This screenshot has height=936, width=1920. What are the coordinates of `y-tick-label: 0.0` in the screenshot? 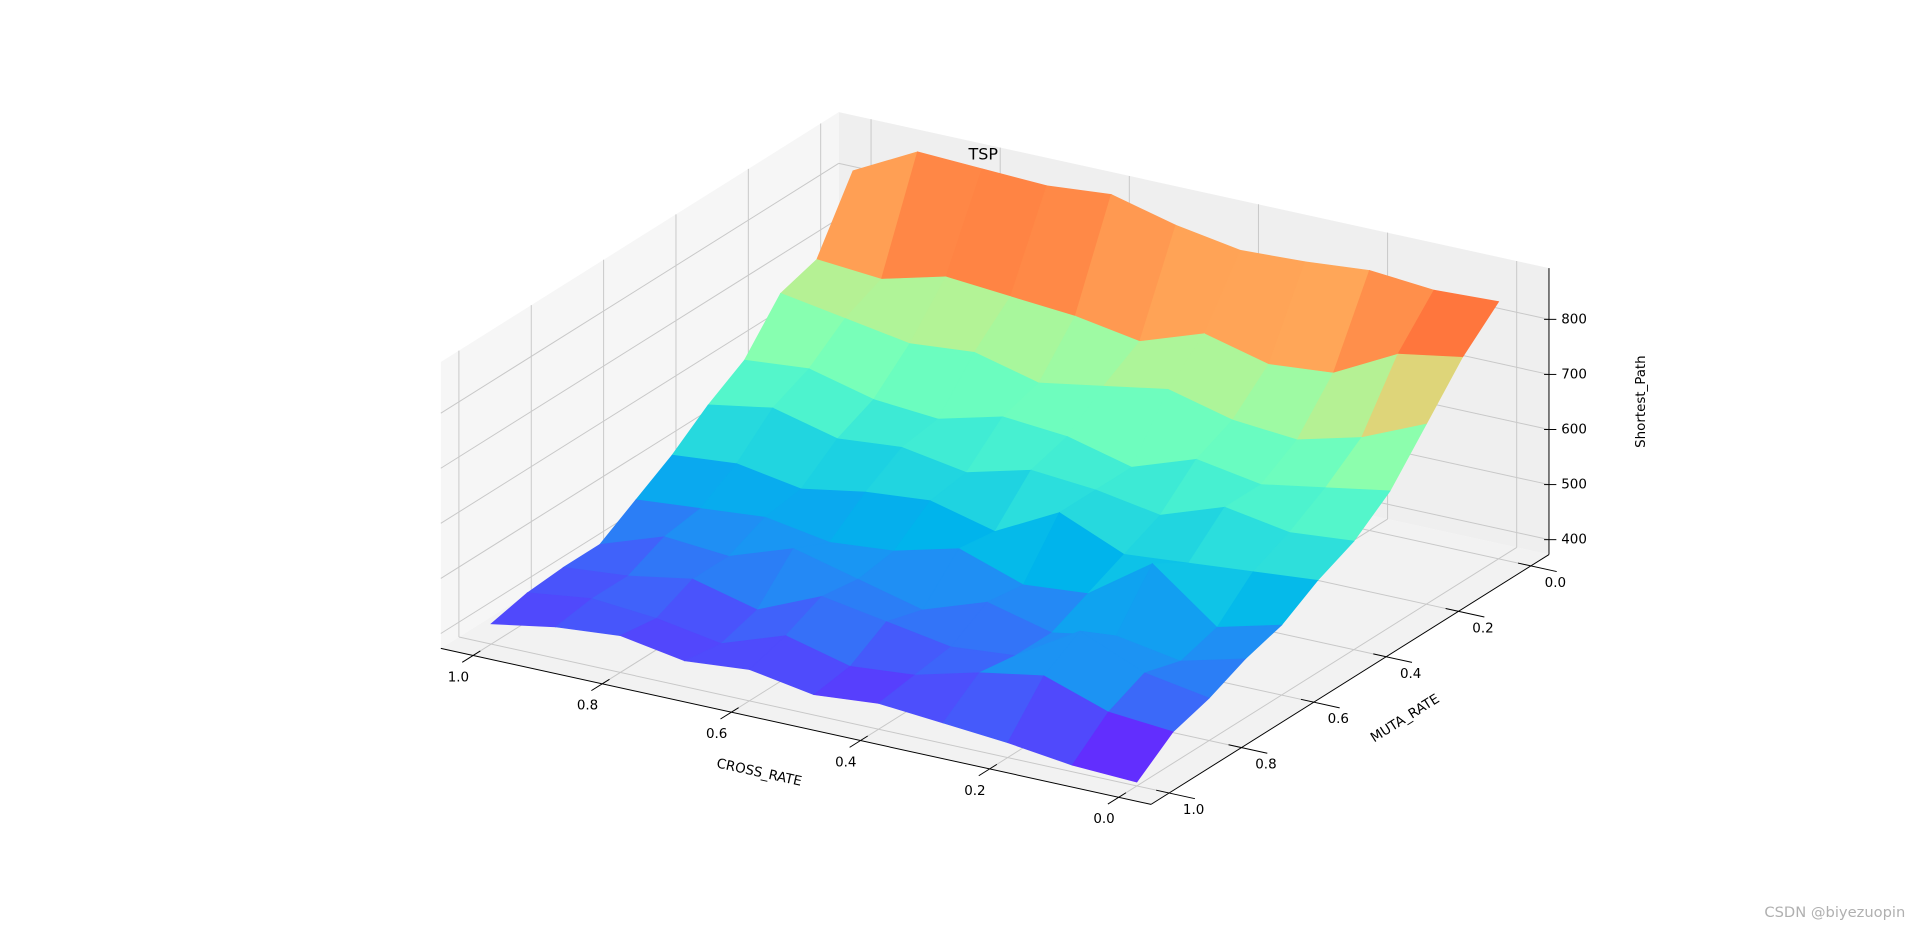 It's located at (1555, 583).